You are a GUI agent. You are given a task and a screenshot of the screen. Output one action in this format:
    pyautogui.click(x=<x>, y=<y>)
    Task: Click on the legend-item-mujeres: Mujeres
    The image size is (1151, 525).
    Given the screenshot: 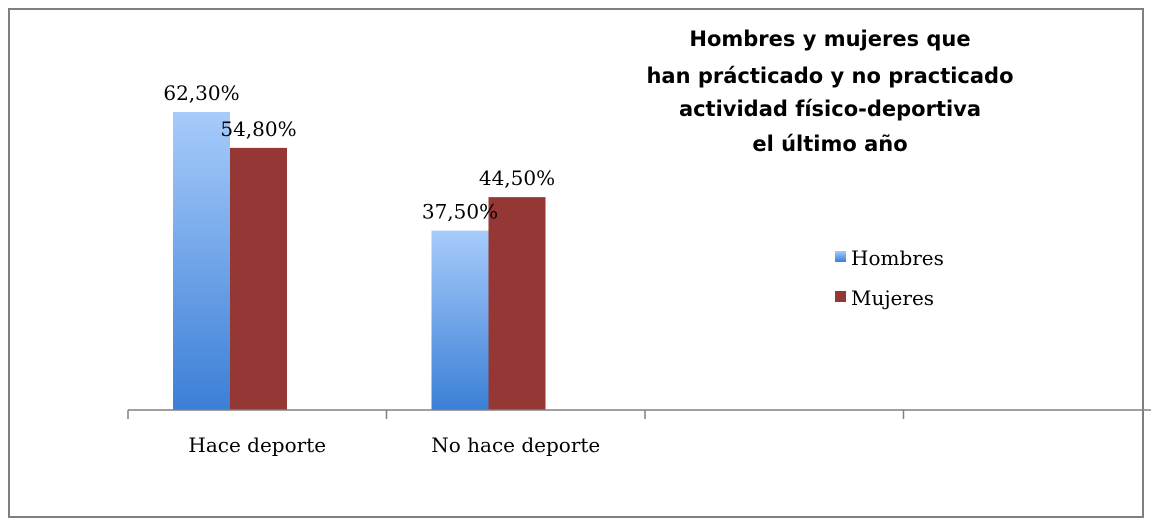 What is the action you would take?
    pyautogui.click(x=884, y=298)
    